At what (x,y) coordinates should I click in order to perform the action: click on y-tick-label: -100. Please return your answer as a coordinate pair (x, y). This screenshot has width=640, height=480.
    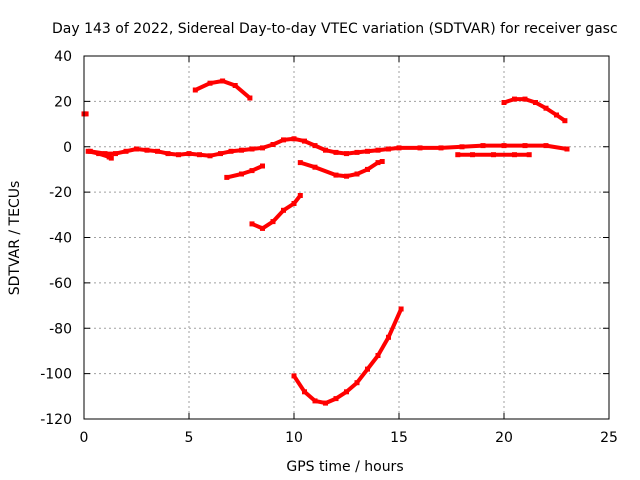
    Looking at the image, I should click on (56, 375).